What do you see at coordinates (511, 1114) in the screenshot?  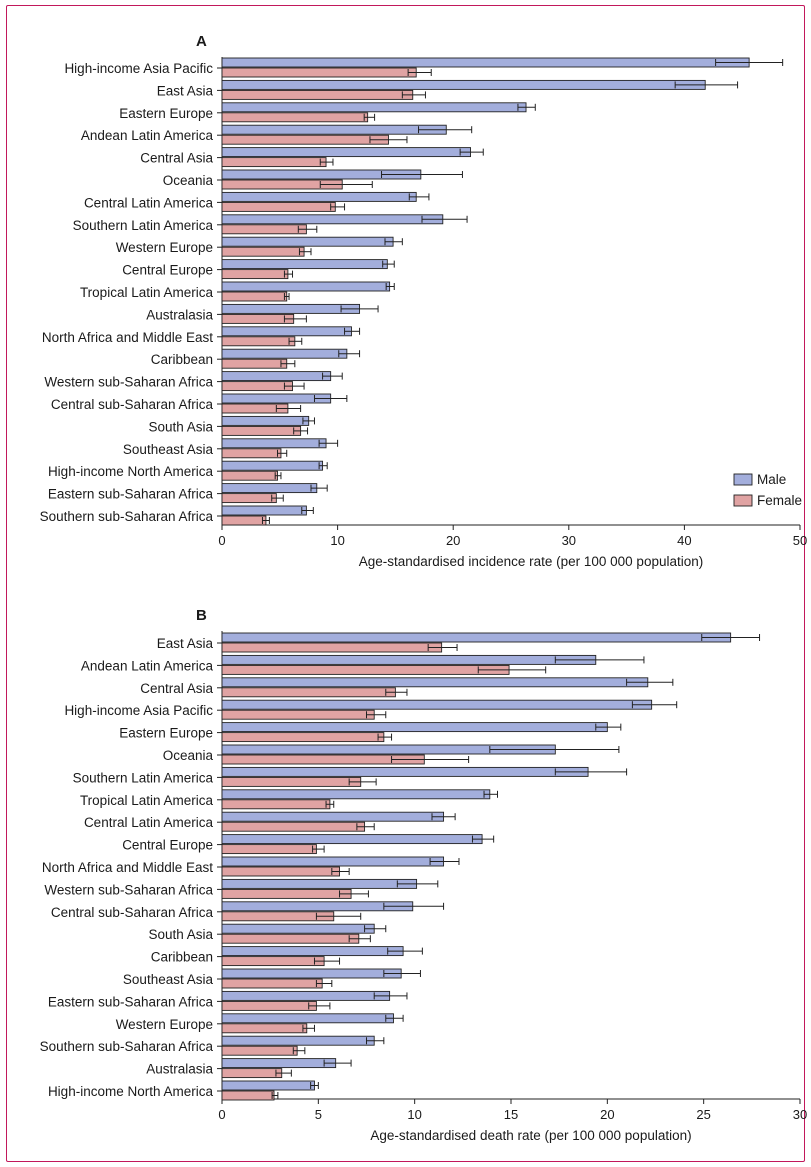 I see `x-tick-label: 15` at bounding box center [511, 1114].